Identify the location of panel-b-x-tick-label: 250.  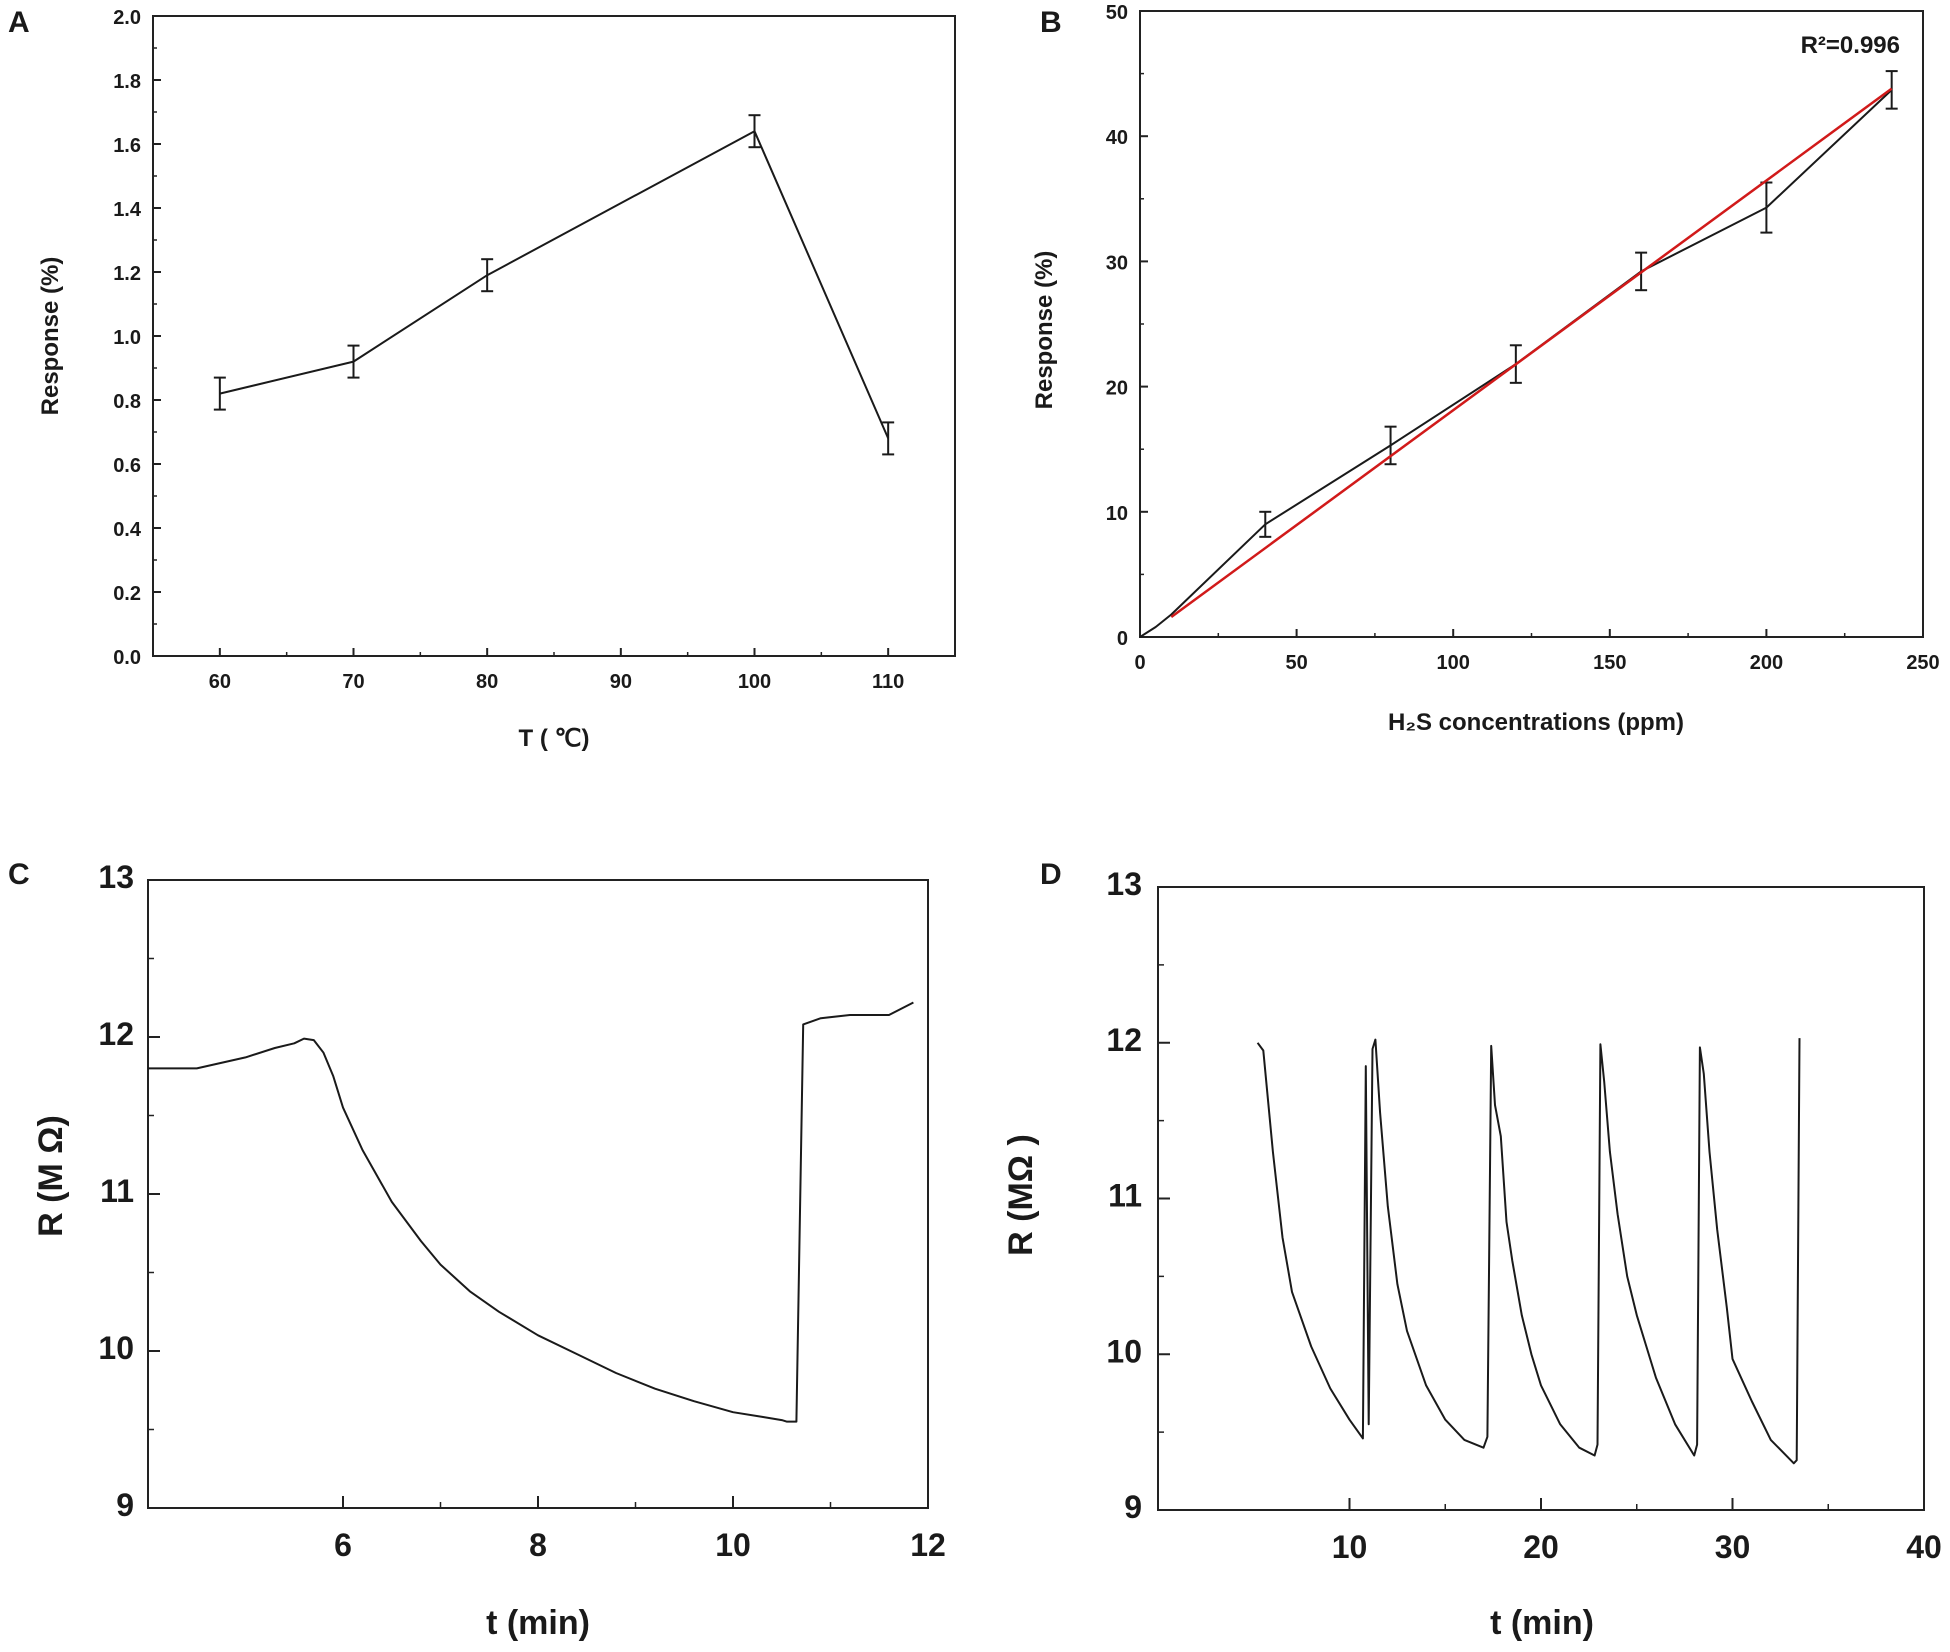
(1922, 663).